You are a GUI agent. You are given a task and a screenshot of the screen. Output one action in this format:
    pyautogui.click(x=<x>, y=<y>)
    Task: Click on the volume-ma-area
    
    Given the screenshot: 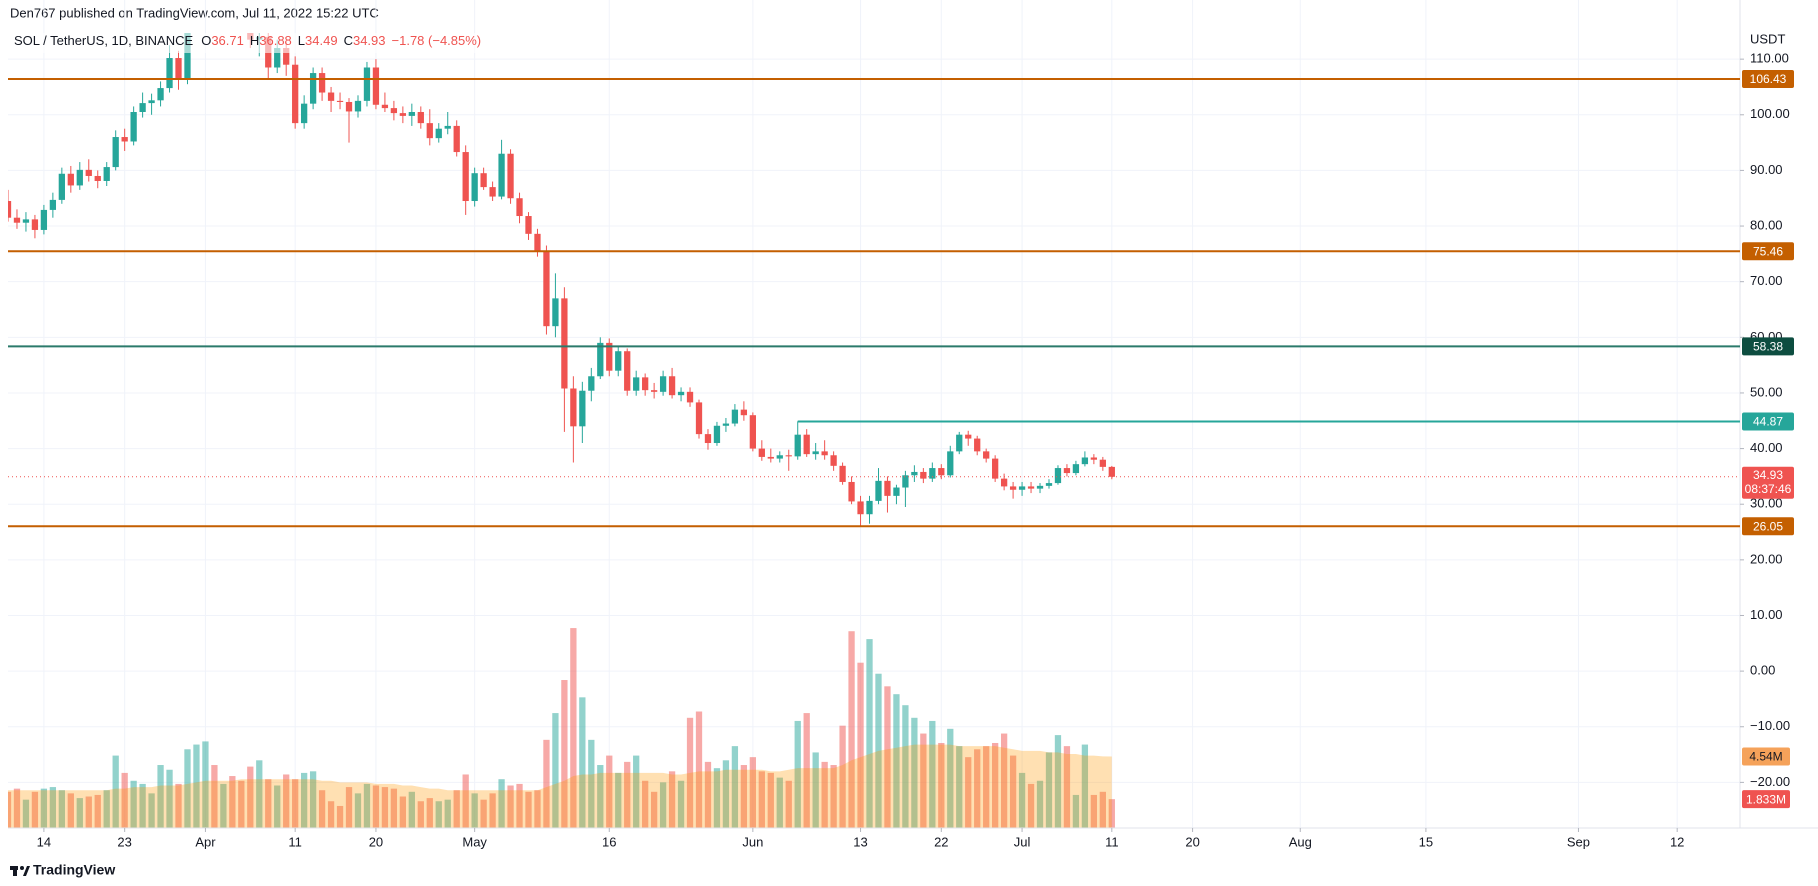 What is the action you would take?
    pyautogui.click(x=560, y=786)
    